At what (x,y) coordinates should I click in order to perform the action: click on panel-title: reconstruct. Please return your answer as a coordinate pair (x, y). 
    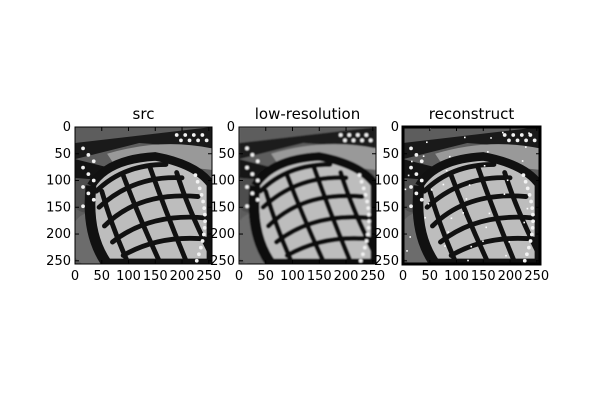
    Looking at the image, I should click on (472, 114).